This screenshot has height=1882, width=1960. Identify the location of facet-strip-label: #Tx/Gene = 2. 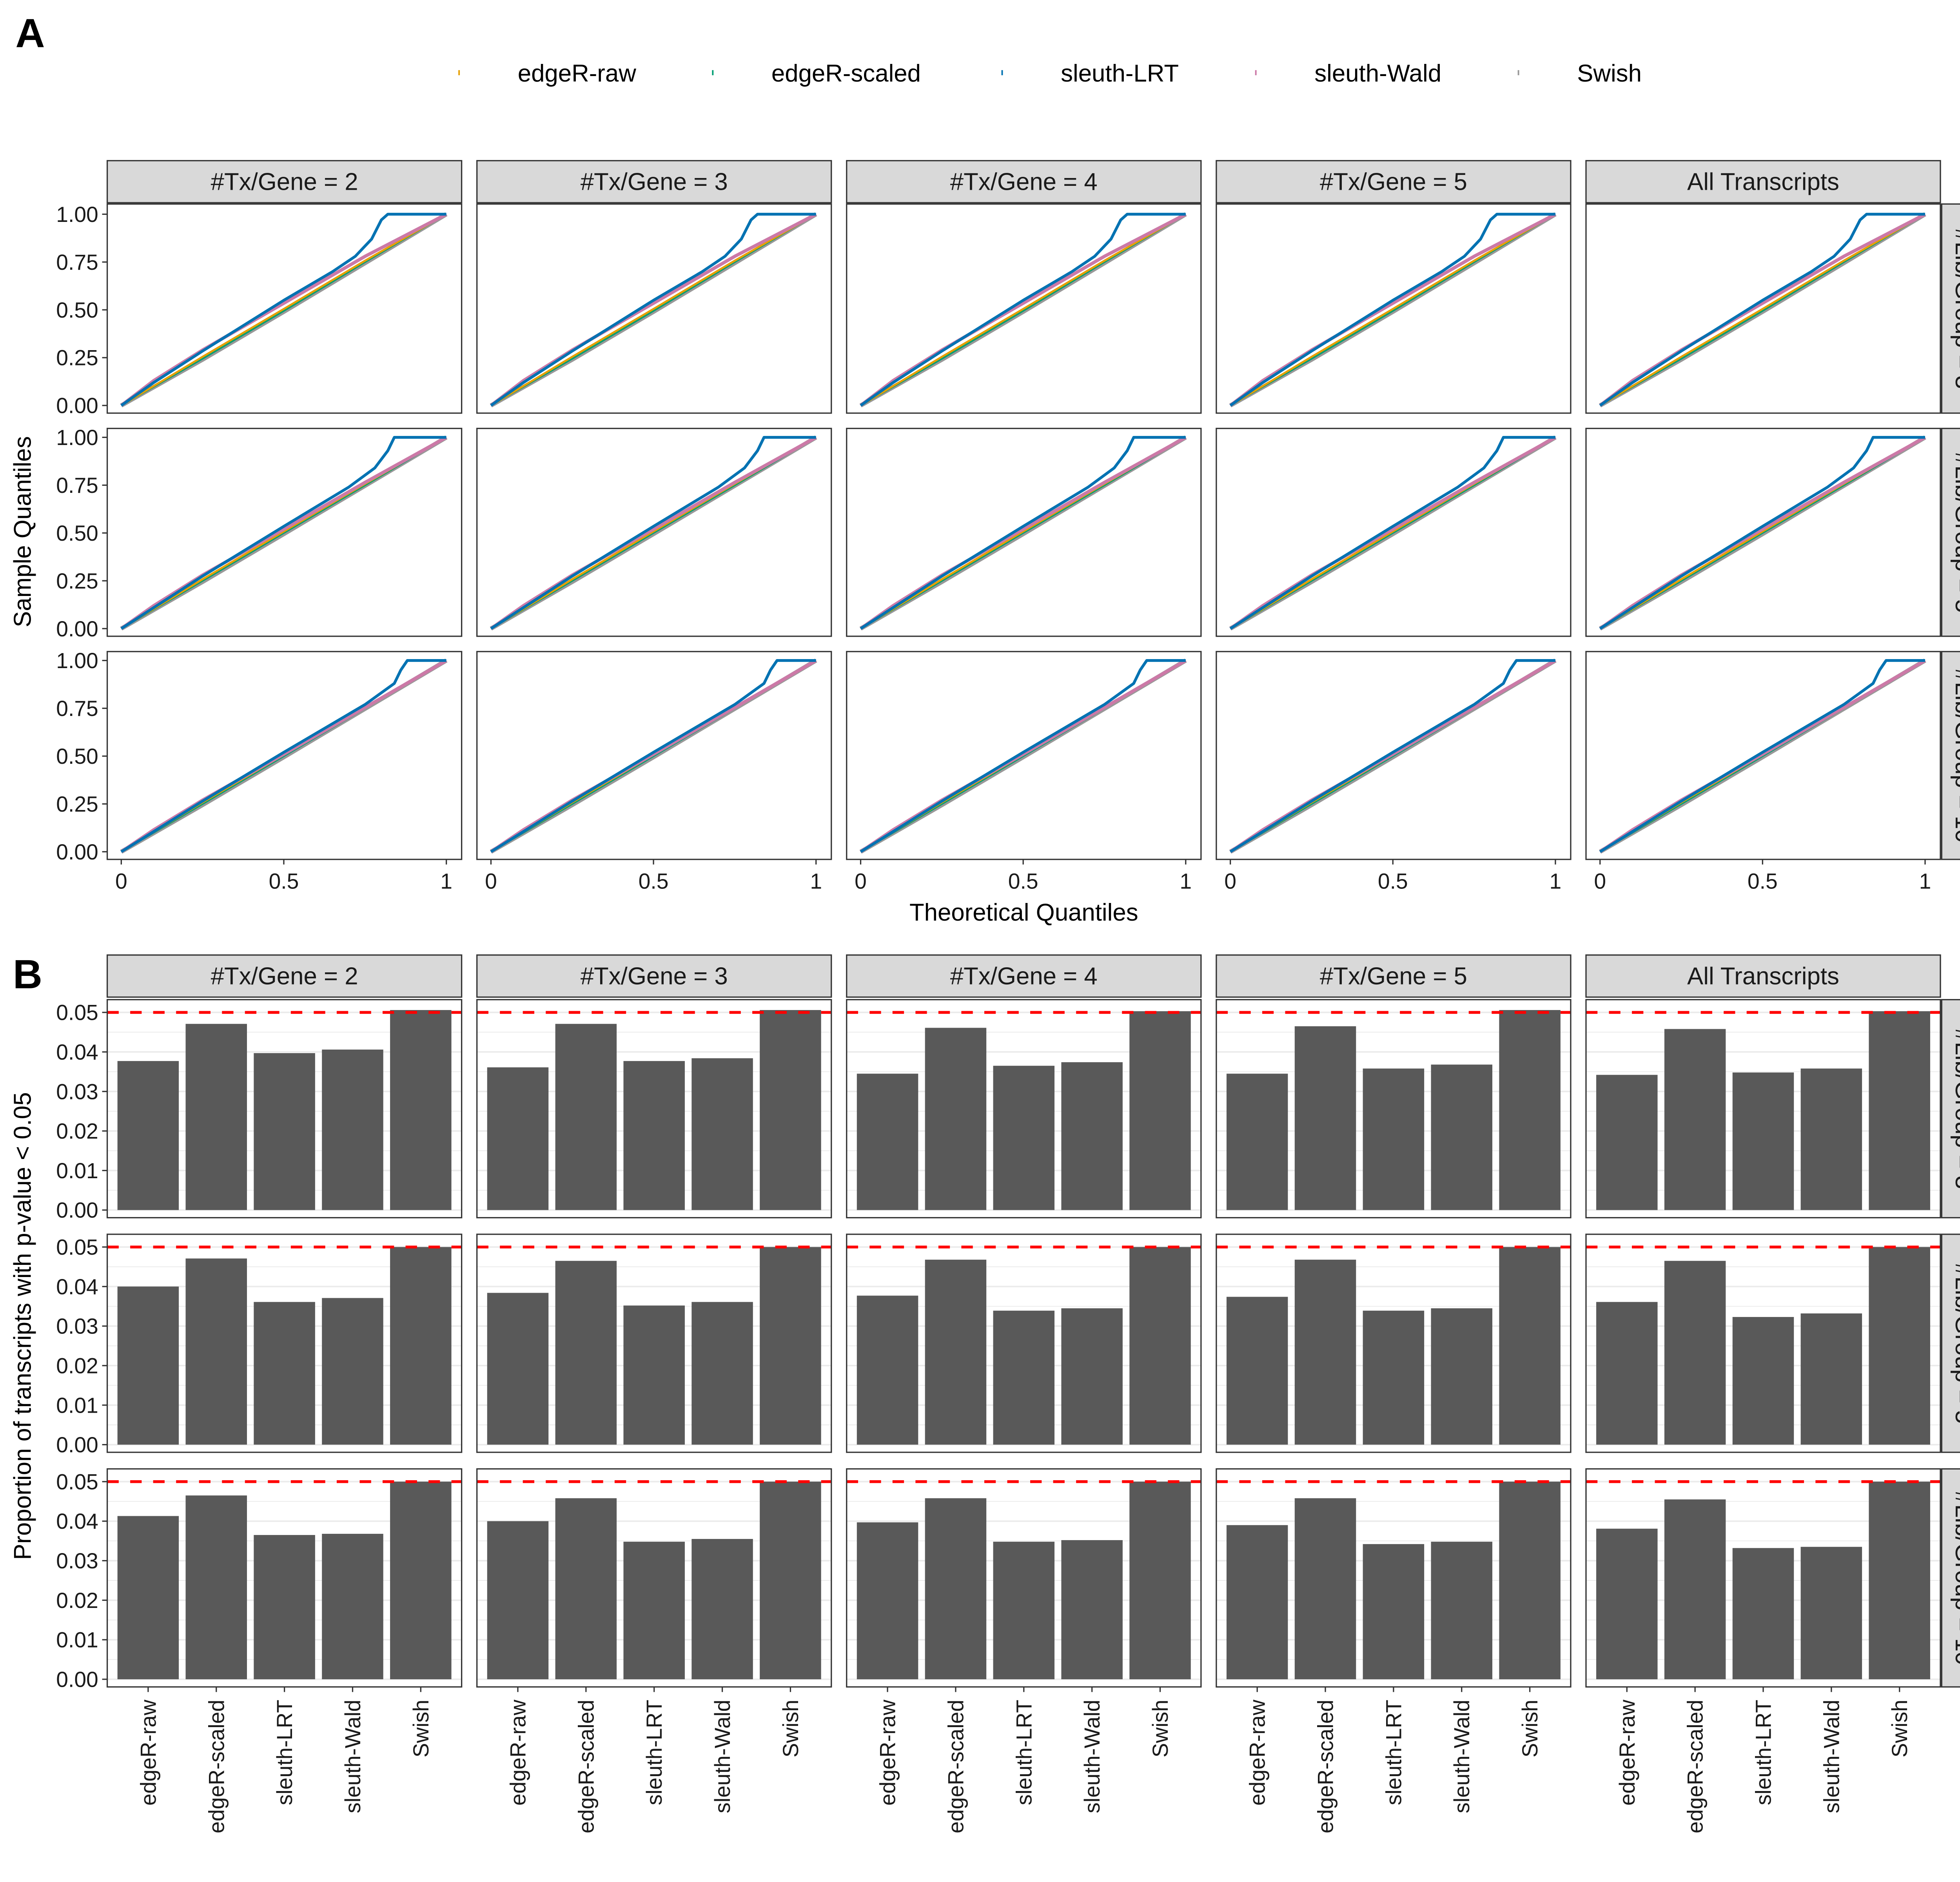
(284, 182).